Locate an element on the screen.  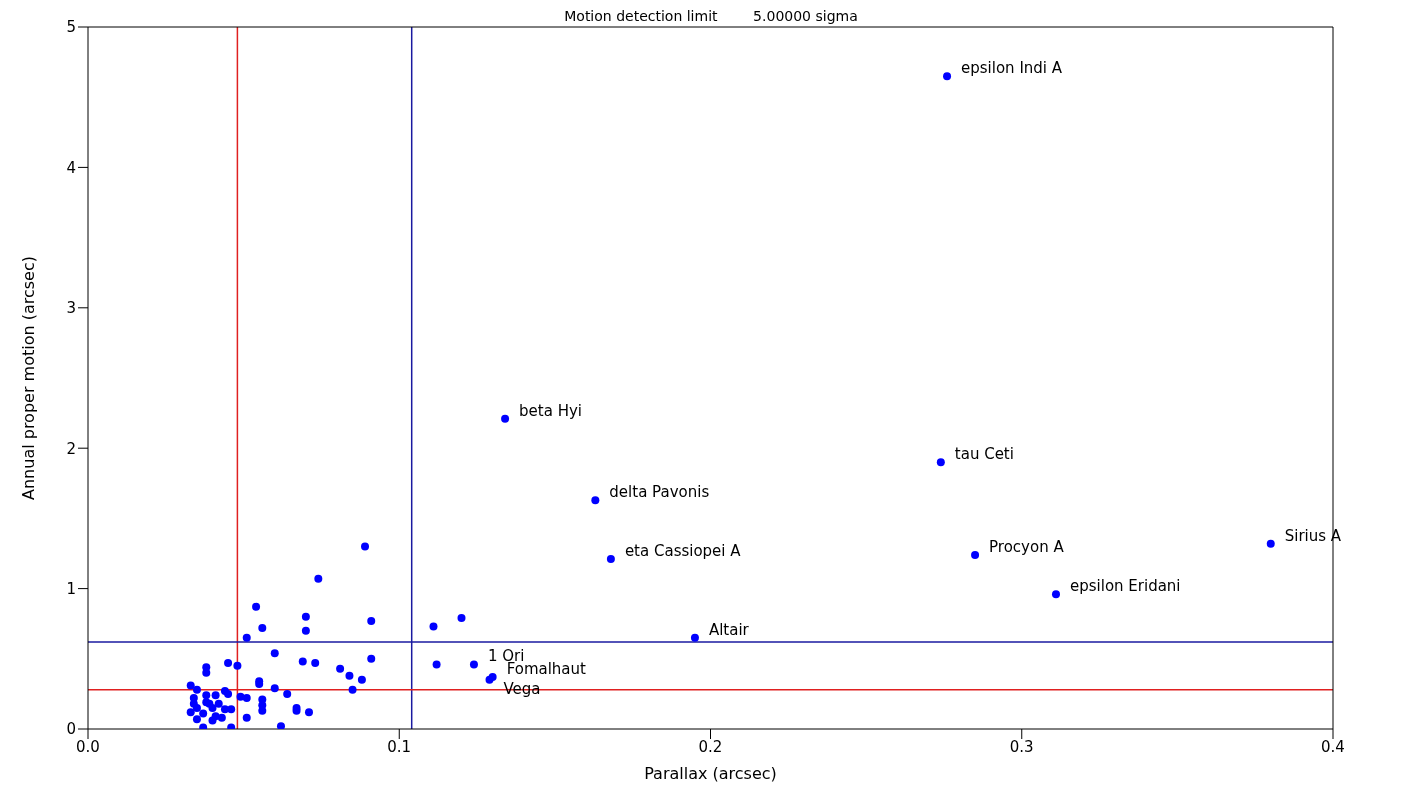
annotation: beta Hyi is located at coordinates (550, 410).